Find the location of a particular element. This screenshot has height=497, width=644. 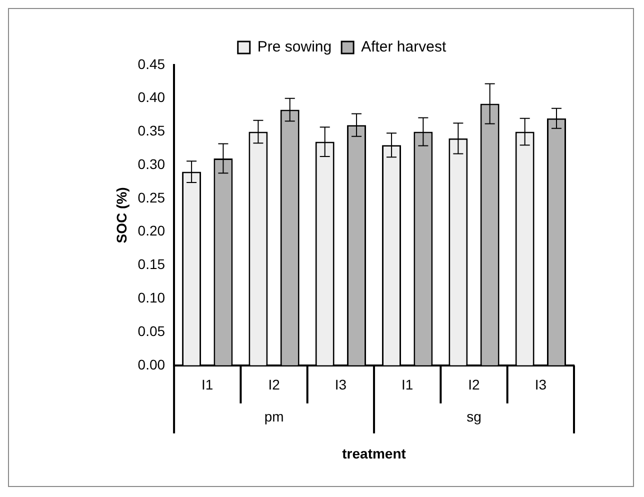

y-axis-title: SOC (%) is located at coordinates (121, 215).